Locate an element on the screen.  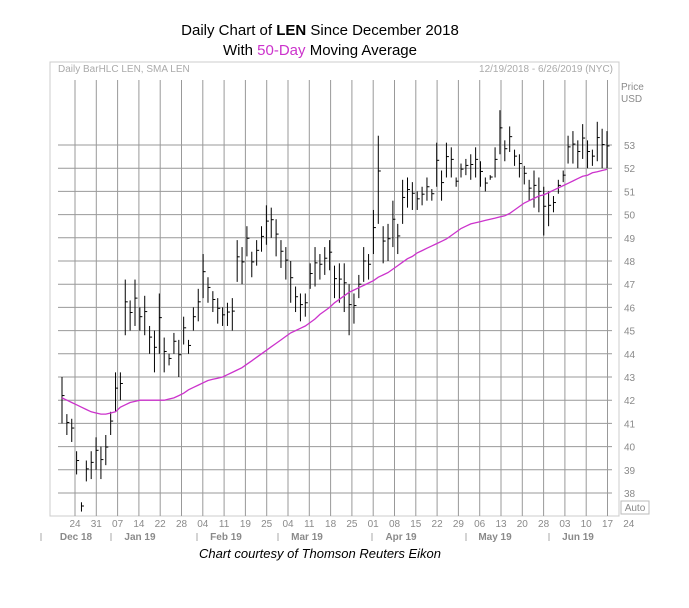
x-tick-label: 08 is located at coordinates (395, 524).